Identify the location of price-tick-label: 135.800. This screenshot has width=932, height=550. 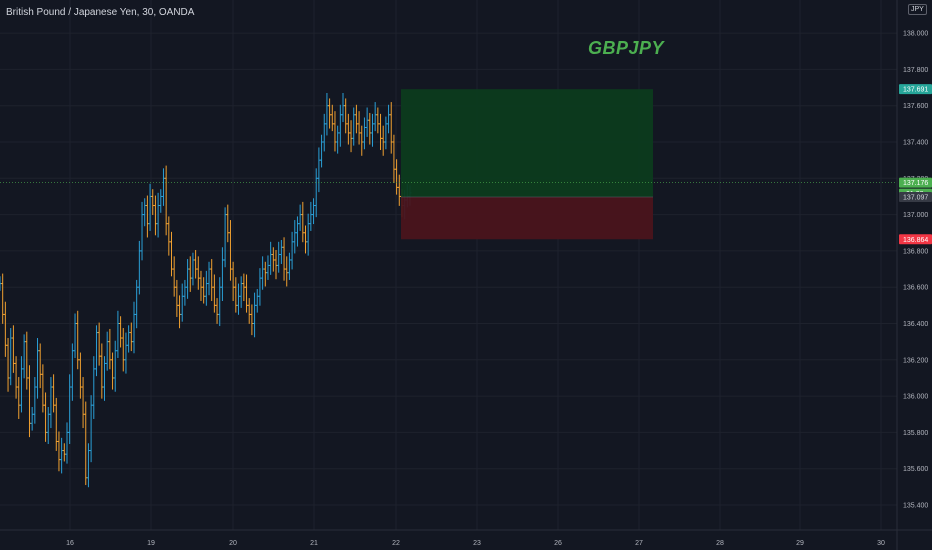
(915, 433).